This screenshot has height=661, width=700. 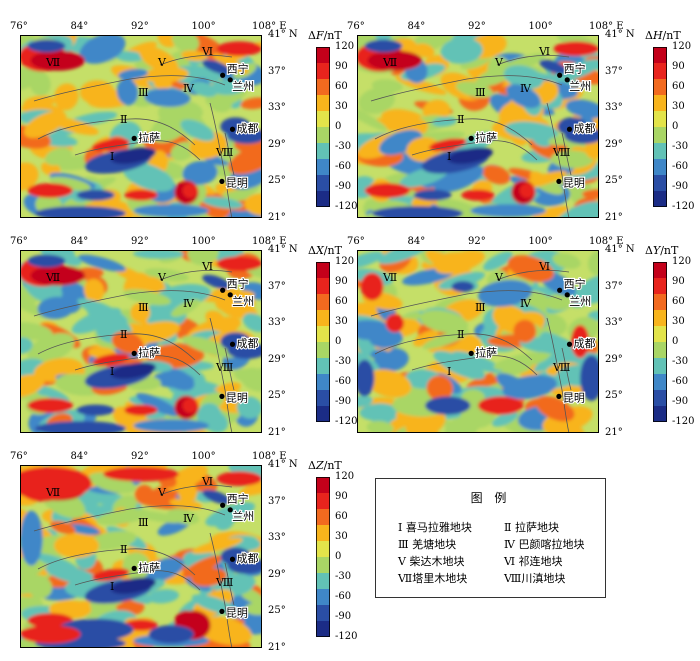 I want to click on colorbar-tick-label: -120, so click(x=346, y=206).